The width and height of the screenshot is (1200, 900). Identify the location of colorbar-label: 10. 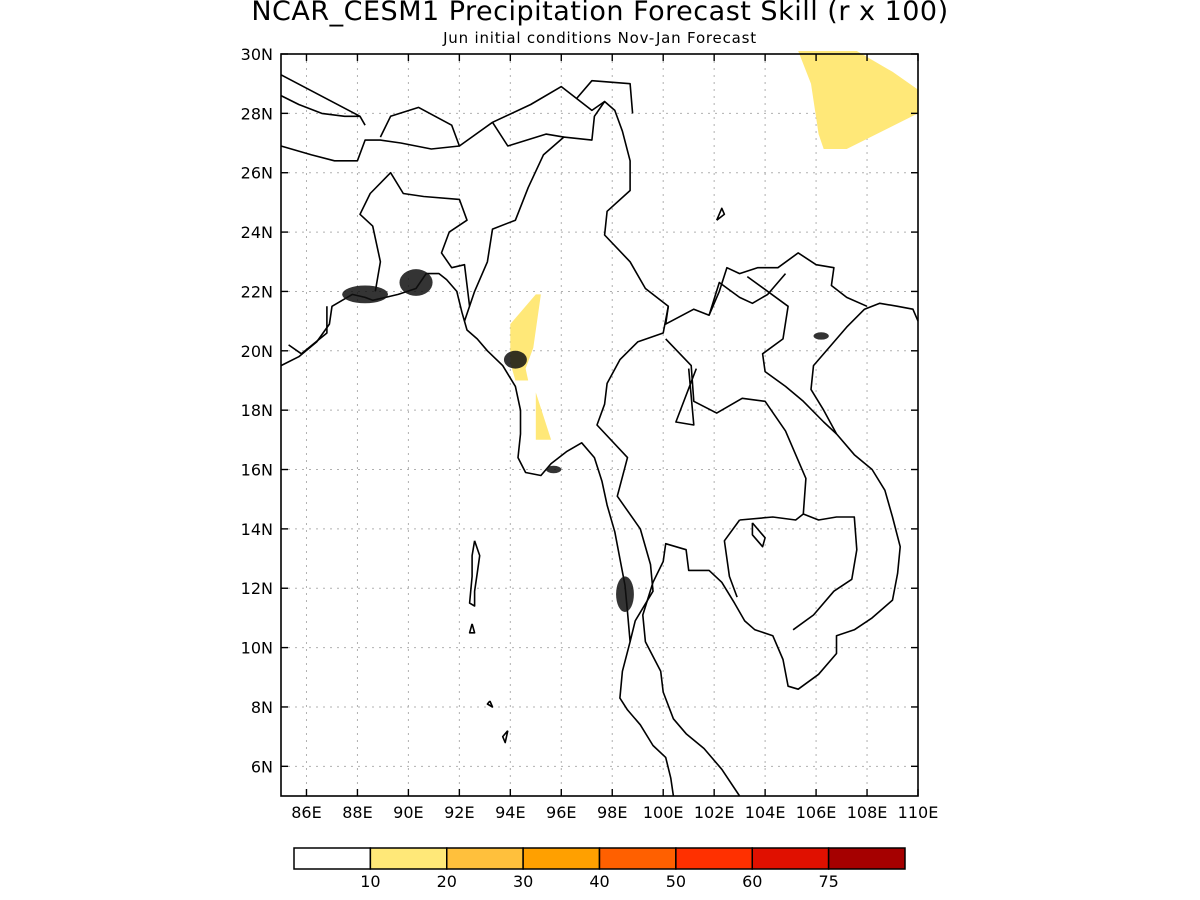
(370, 881).